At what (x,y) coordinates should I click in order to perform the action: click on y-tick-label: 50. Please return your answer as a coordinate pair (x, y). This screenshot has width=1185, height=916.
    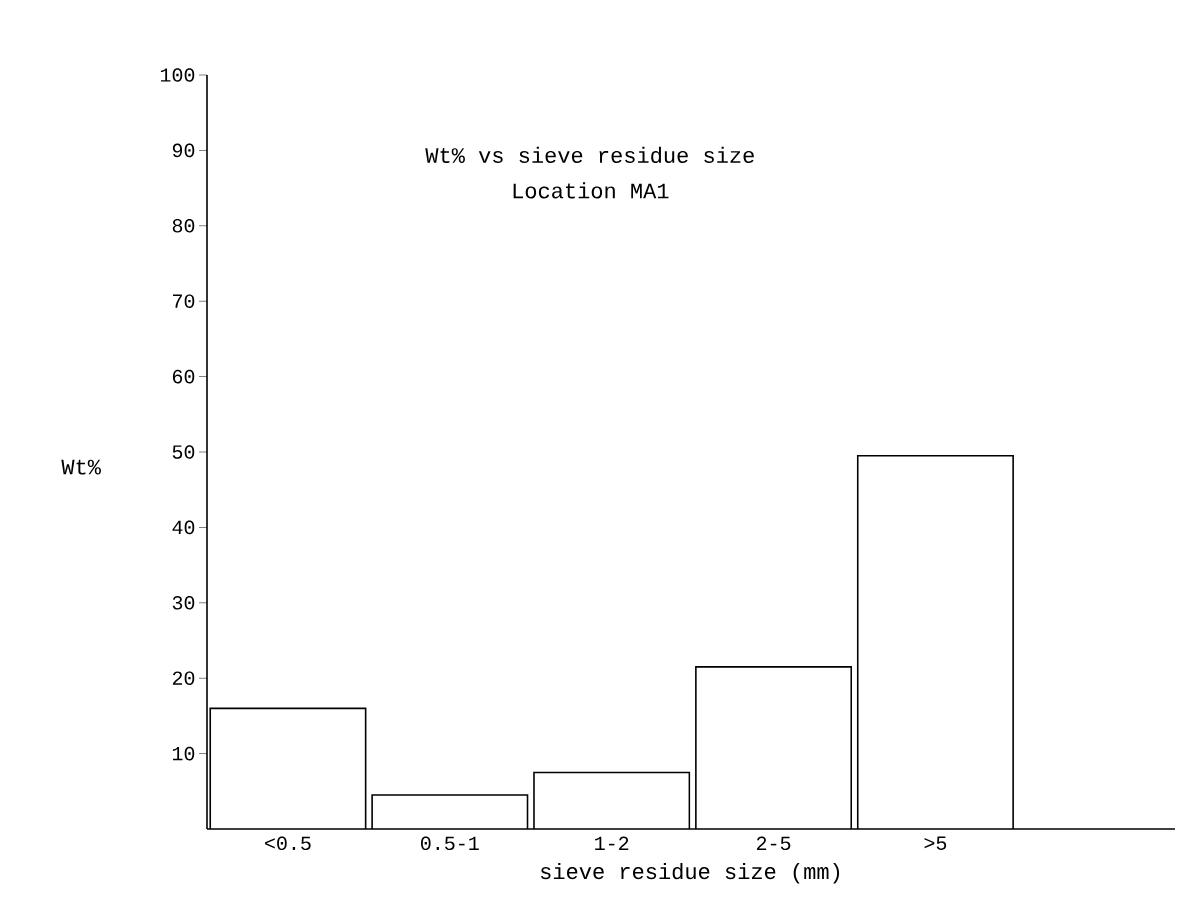
    Looking at the image, I should click on (183, 452).